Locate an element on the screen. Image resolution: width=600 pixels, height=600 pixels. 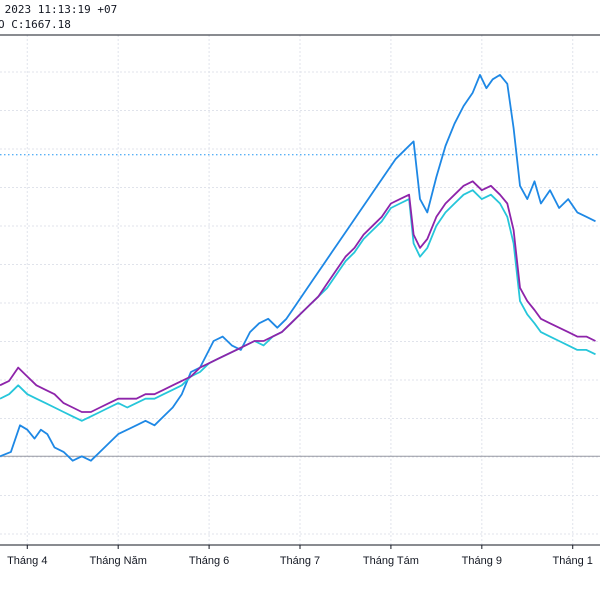
timestamp-readout: 2023 11:13:19 +07 is located at coordinates (59, 9).